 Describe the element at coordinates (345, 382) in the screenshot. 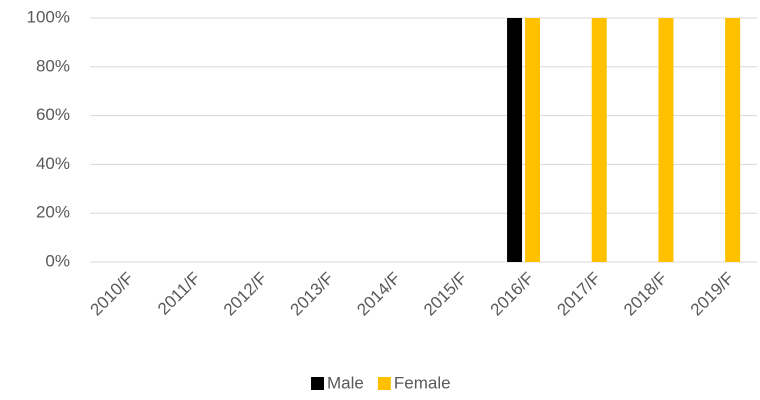

I see `legend-label: Male` at that location.